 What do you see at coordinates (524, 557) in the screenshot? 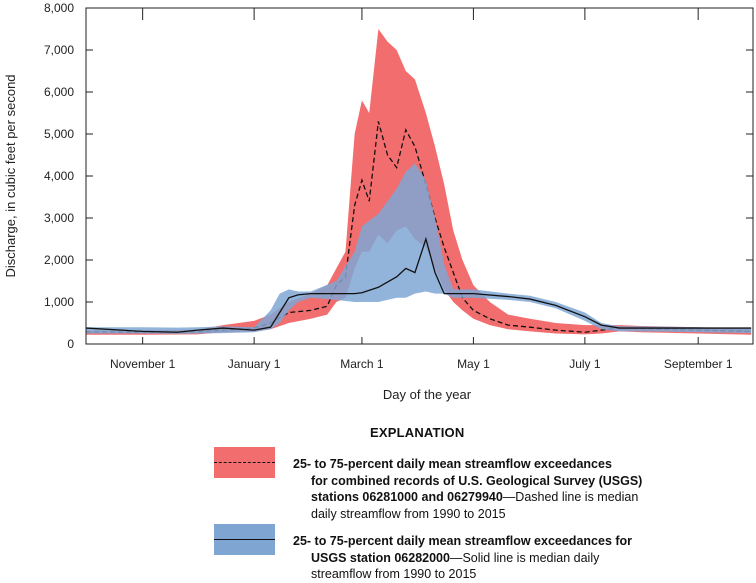
I see `legend-text-line: —Solid line is median daily` at bounding box center [524, 557].